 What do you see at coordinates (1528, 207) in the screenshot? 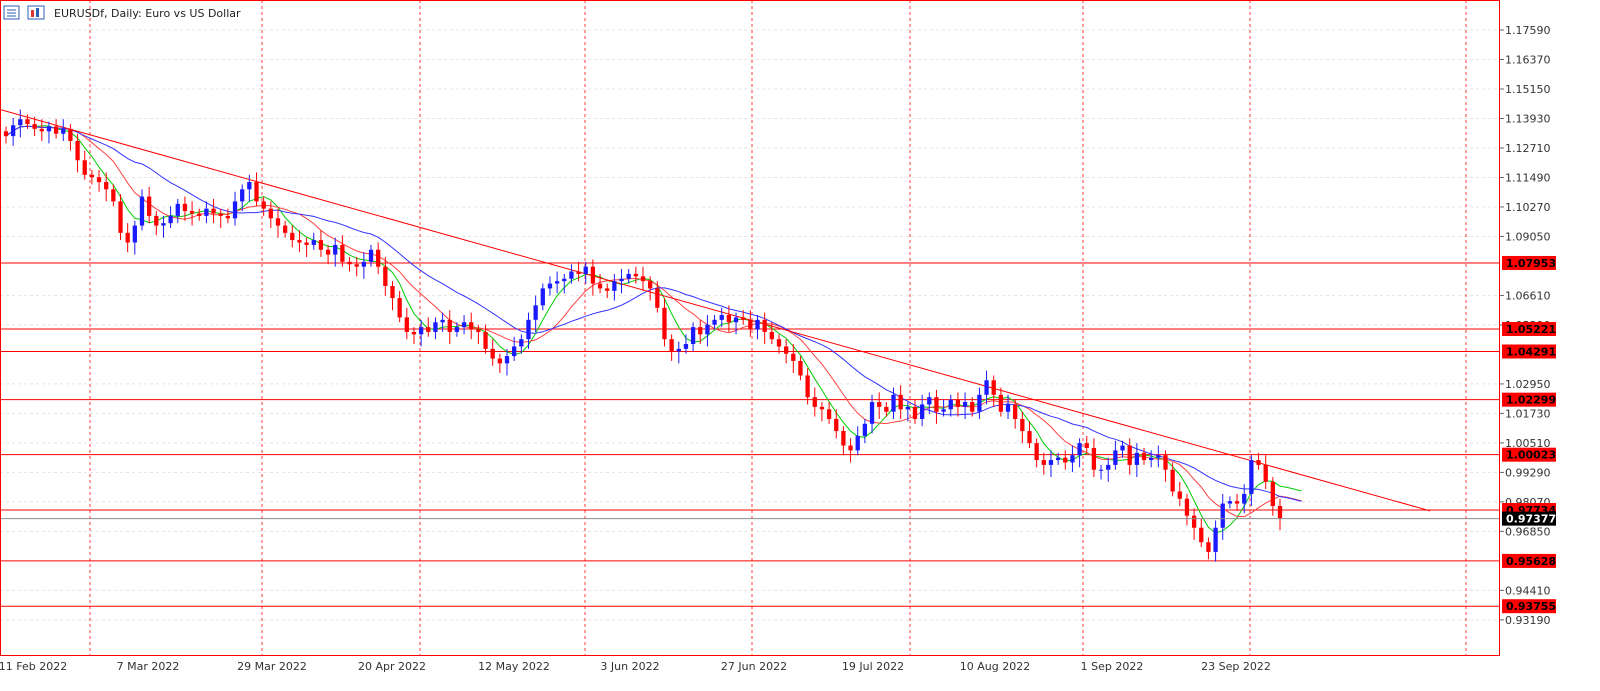
I see `y-tick-label: 1.10270` at bounding box center [1528, 207].